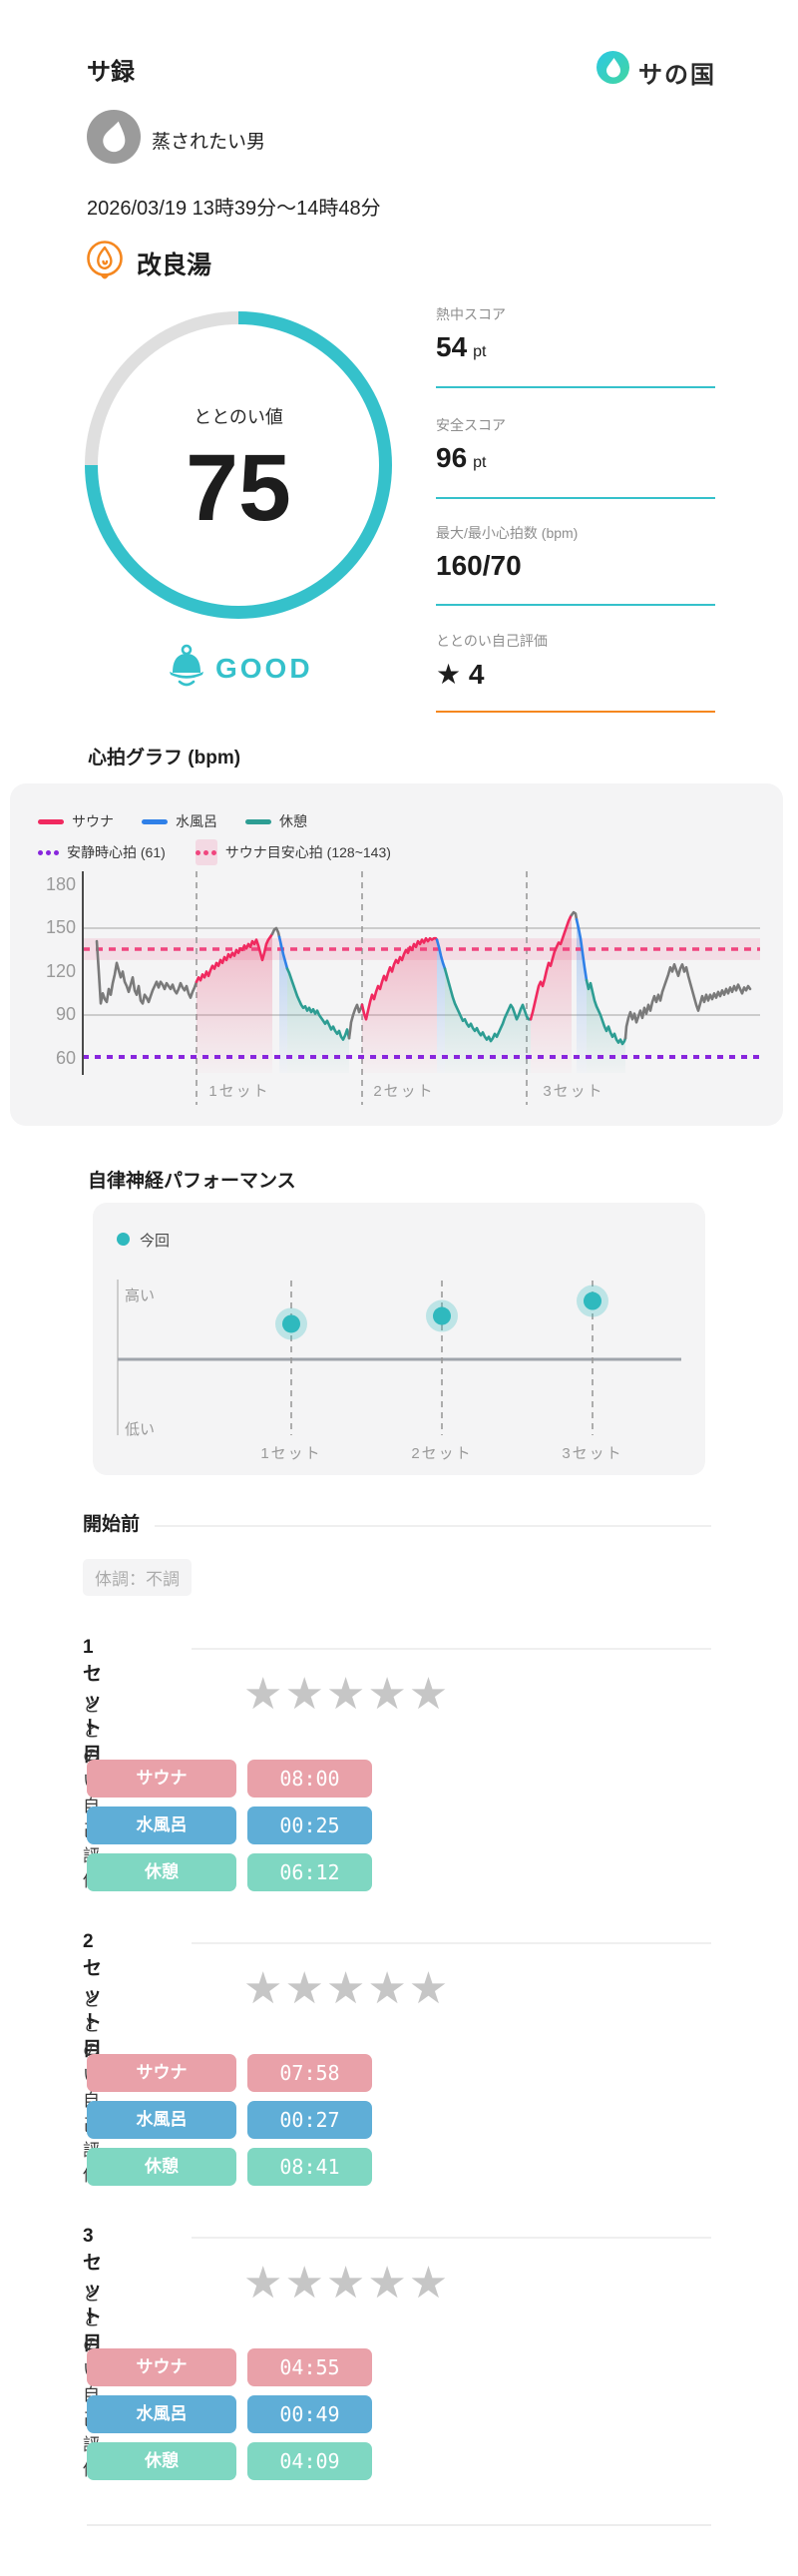 This screenshot has height=2576, width=798. What do you see at coordinates (309, 2414) in the screenshot?
I see `phase-time-water: 00:49` at bounding box center [309, 2414].